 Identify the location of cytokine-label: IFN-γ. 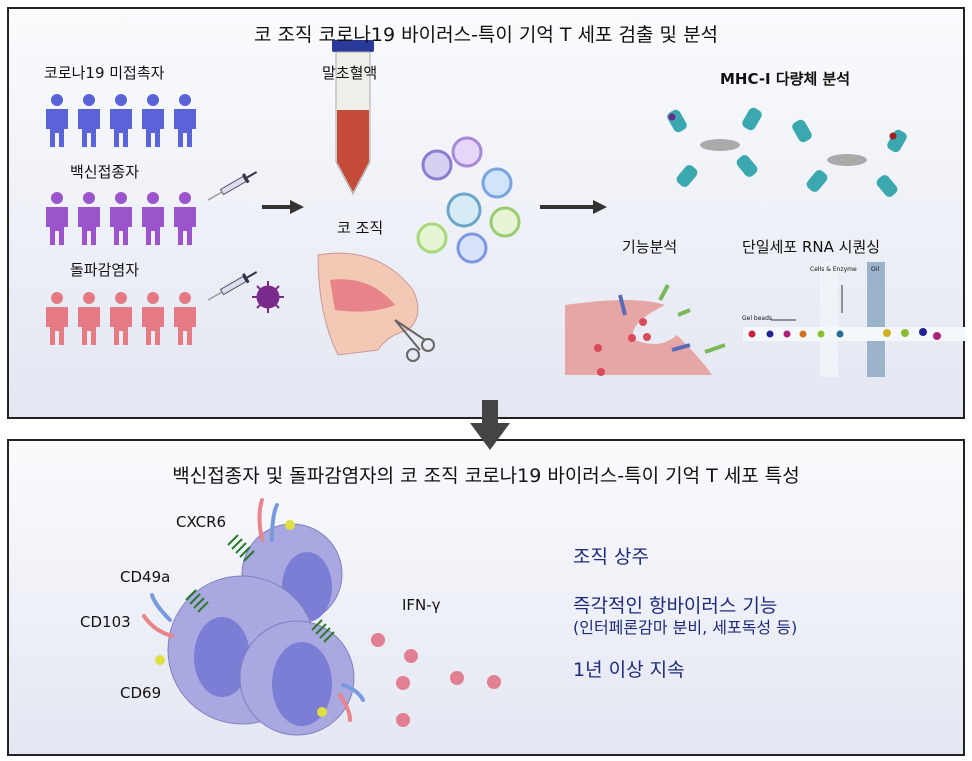
(421, 605).